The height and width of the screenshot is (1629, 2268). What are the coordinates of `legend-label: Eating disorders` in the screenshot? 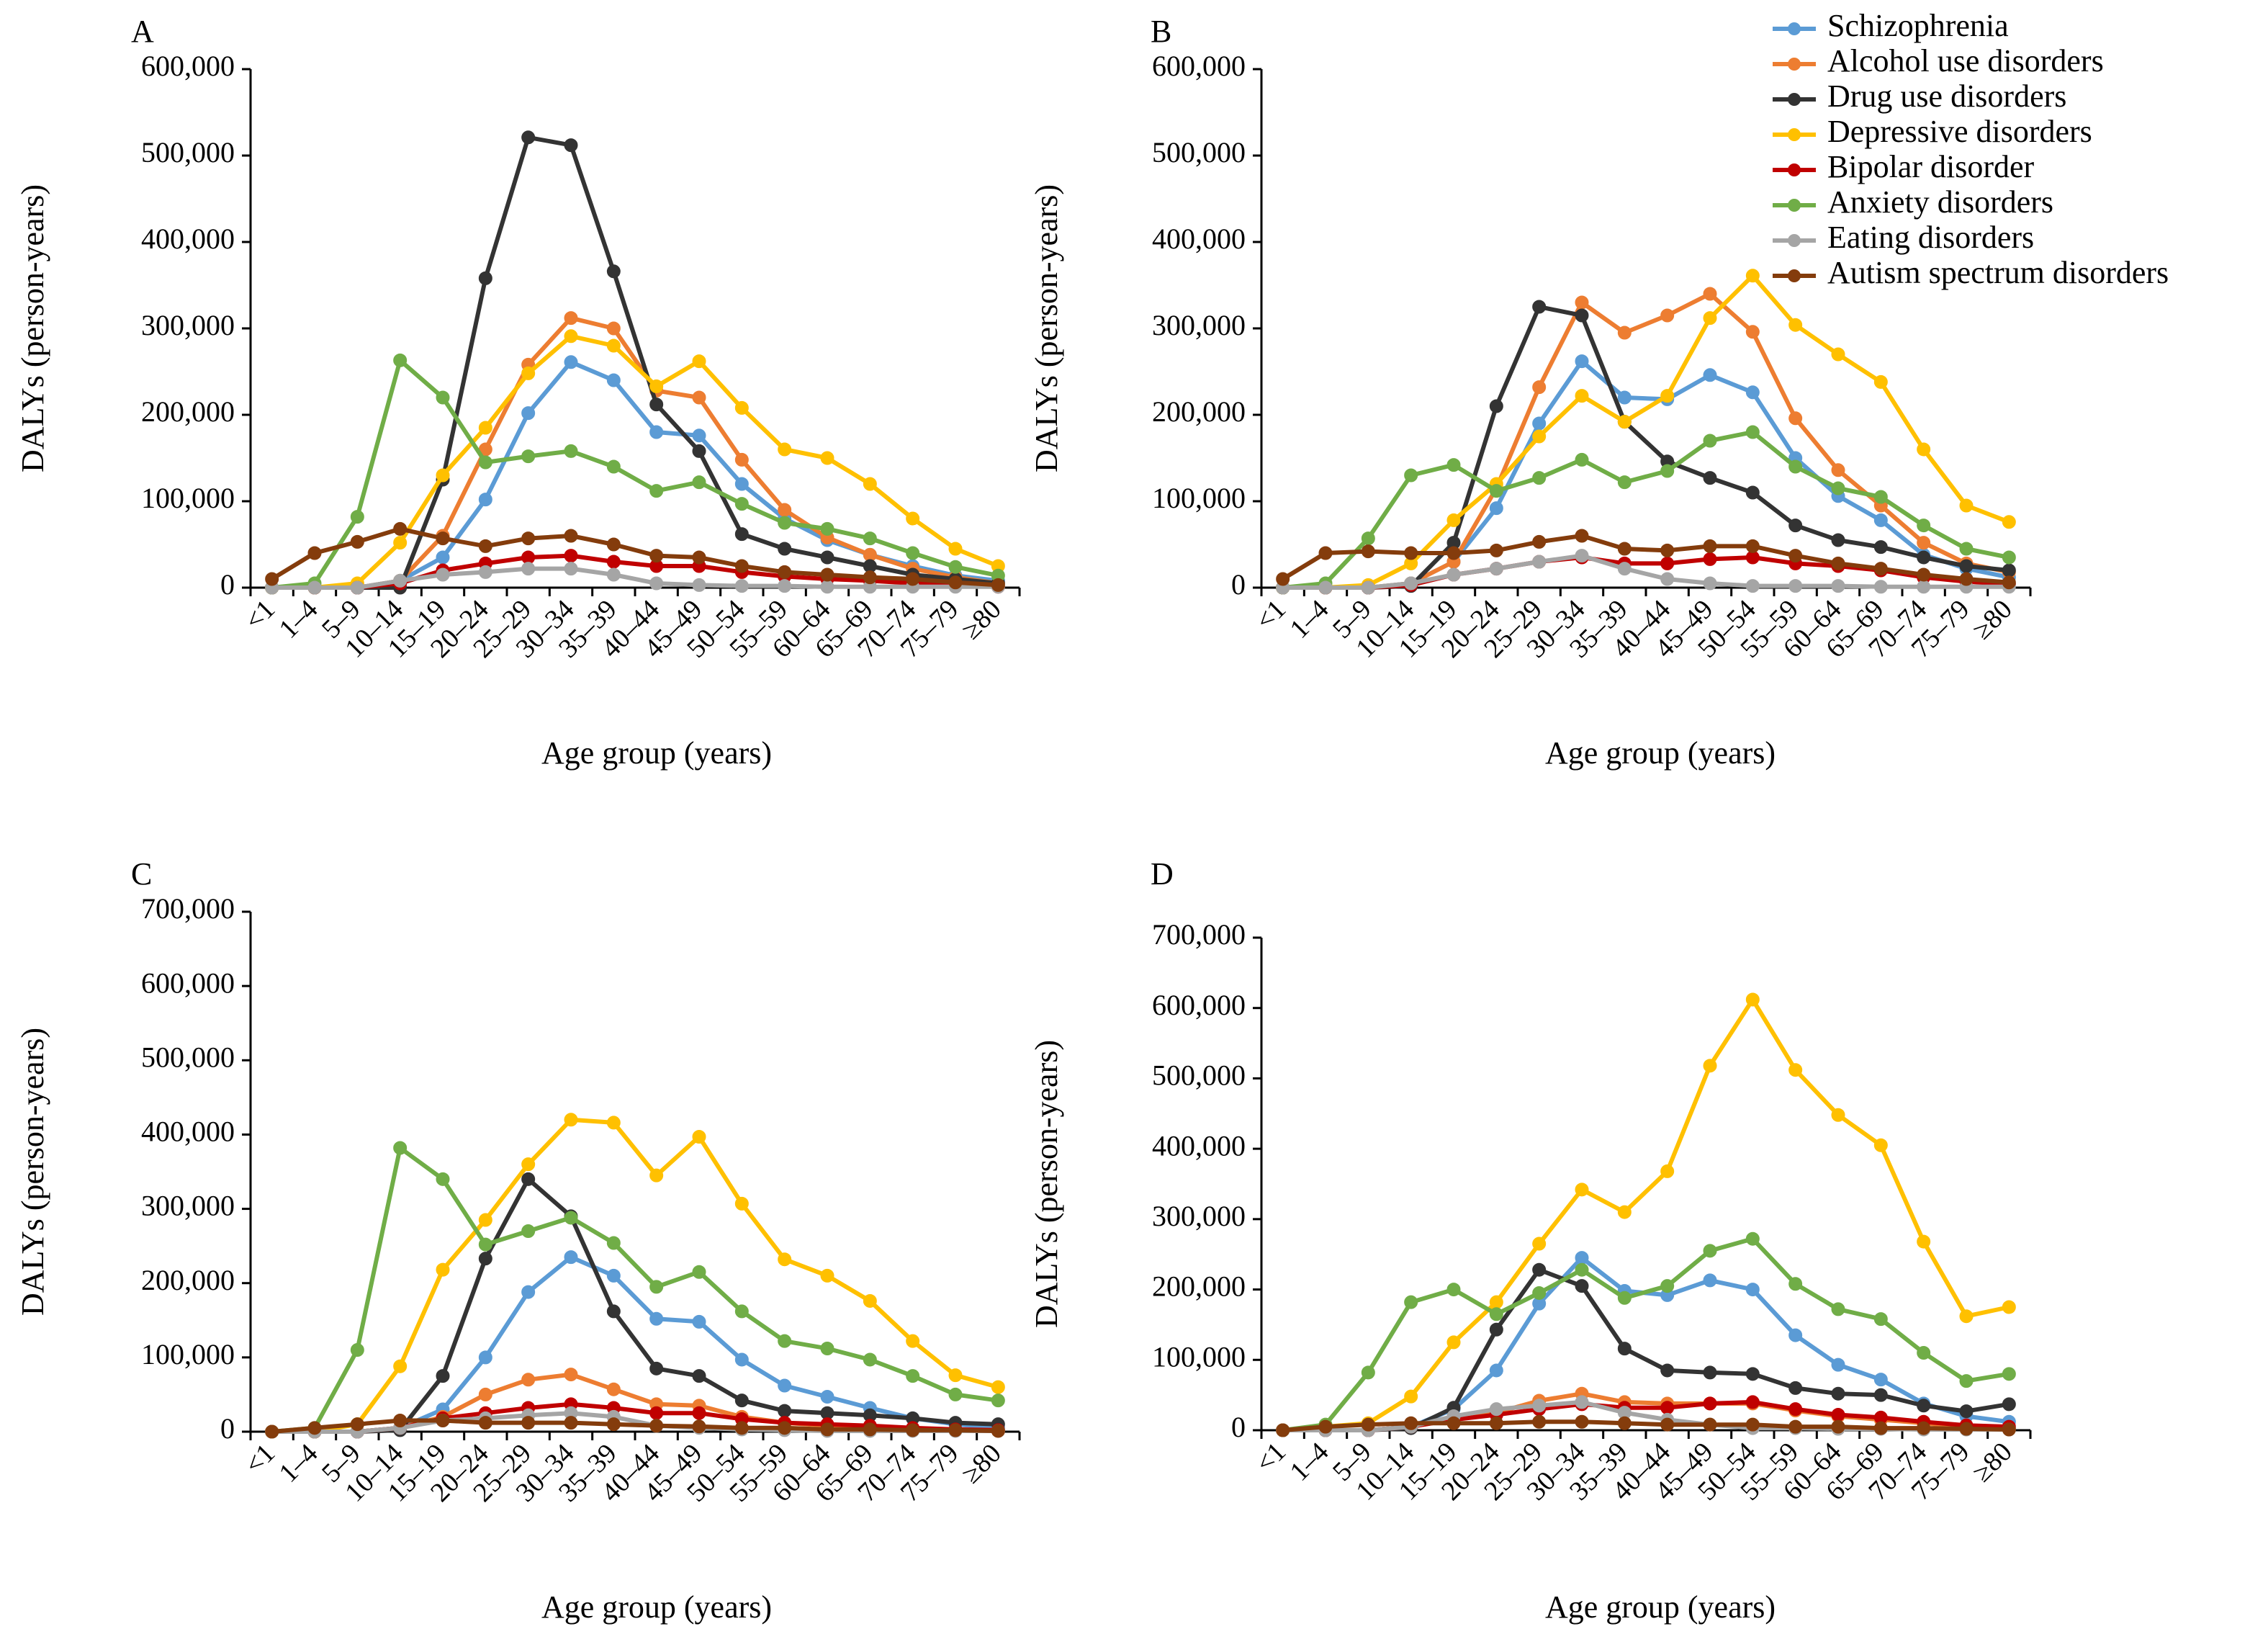 It's located at (1930, 238).